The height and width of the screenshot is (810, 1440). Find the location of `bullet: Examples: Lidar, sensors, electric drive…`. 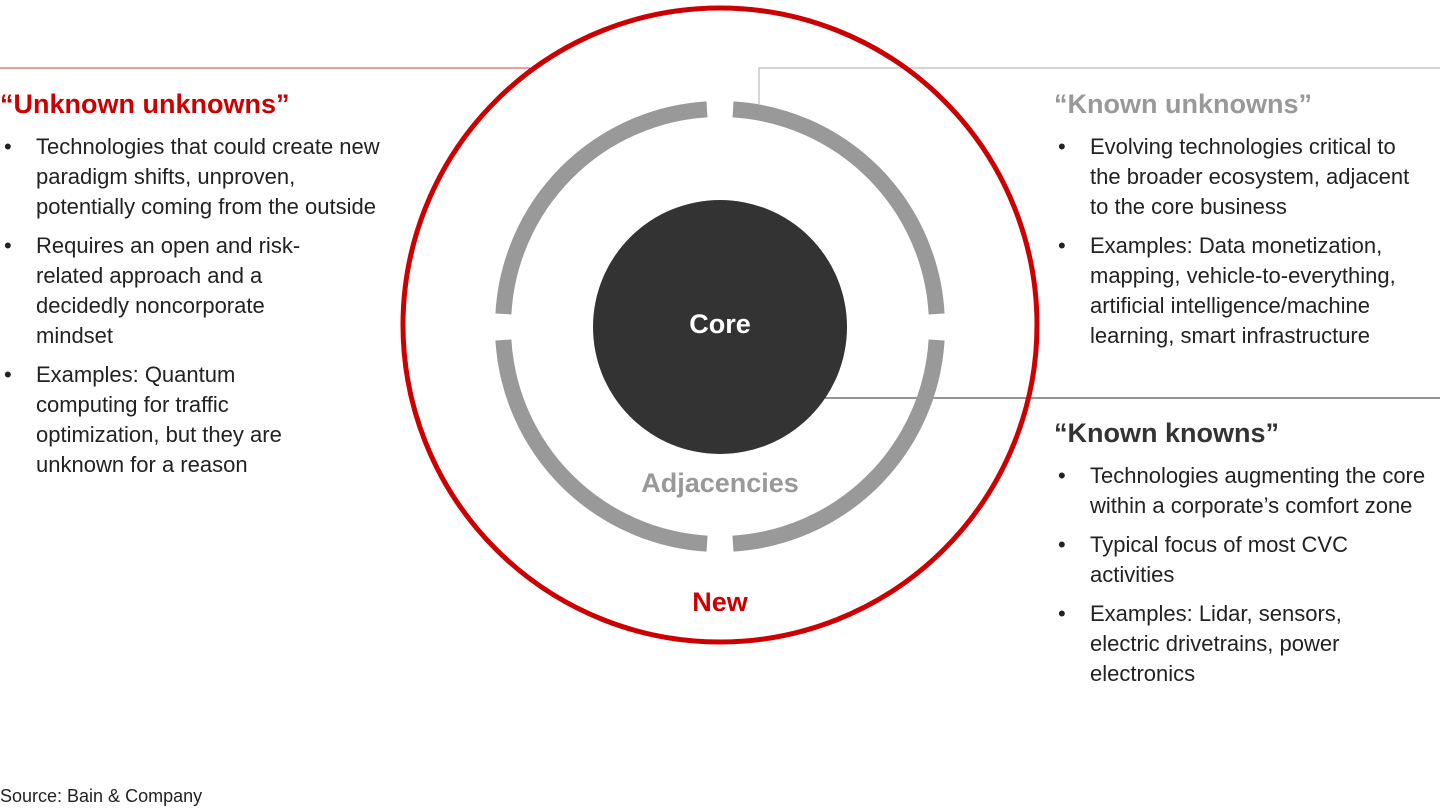

bullet: Examples: Lidar, sensors, electric drive… is located at coordinates (1222, 644).